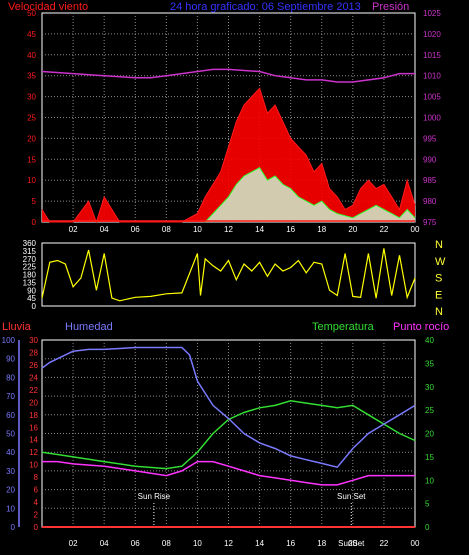 The height and width of the screenshot is (555, 469). I want to click on wind-speed-tick-label: 30, so click(31, 97).